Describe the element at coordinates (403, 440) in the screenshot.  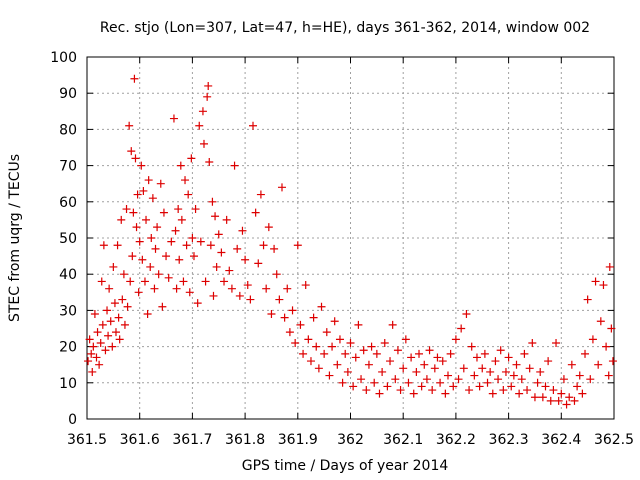
I see `x-tick-label: 362.1` at that location.